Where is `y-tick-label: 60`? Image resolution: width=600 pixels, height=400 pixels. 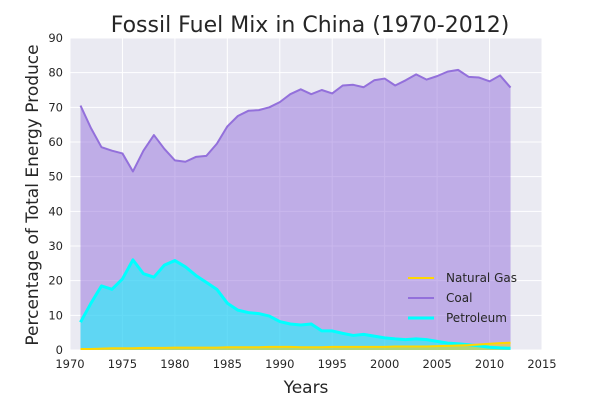
y-tick-label: 60 is located at coordinates (55, 142).